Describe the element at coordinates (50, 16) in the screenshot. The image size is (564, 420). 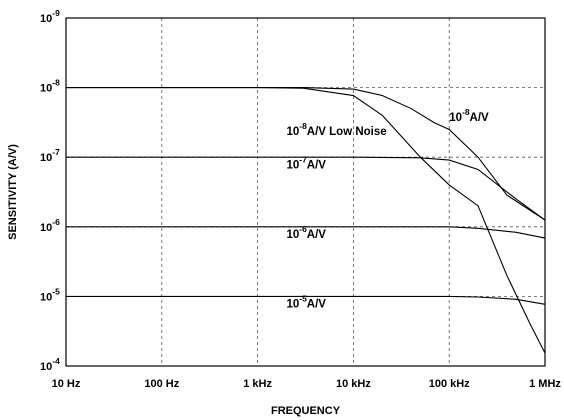
I see `y-tick-label-0: 10⁻⁹` at that location.